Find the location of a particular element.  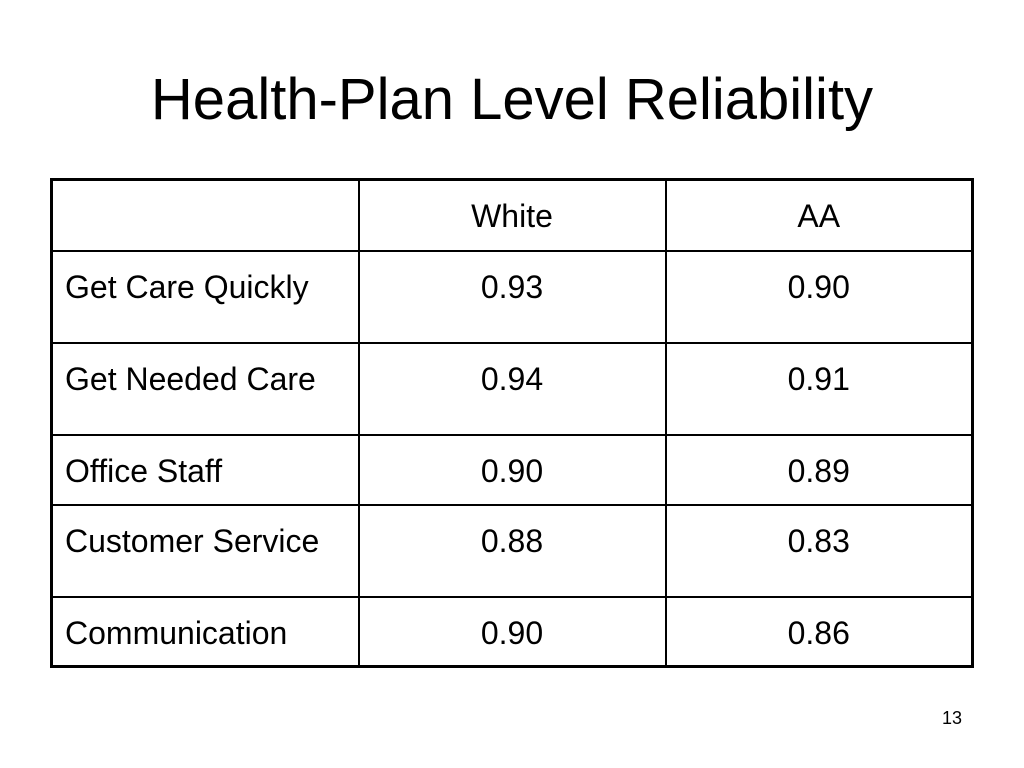

white-value: 0.94 is located at coordinates (512, 388).